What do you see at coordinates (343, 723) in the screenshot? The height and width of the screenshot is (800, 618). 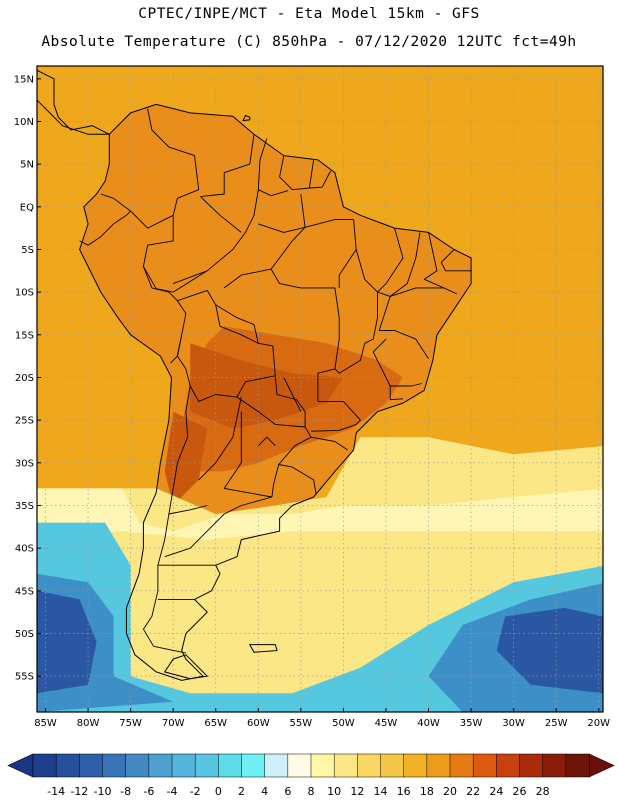 I see `lon-tick-label: 50W` at bounding box center [343, 723].